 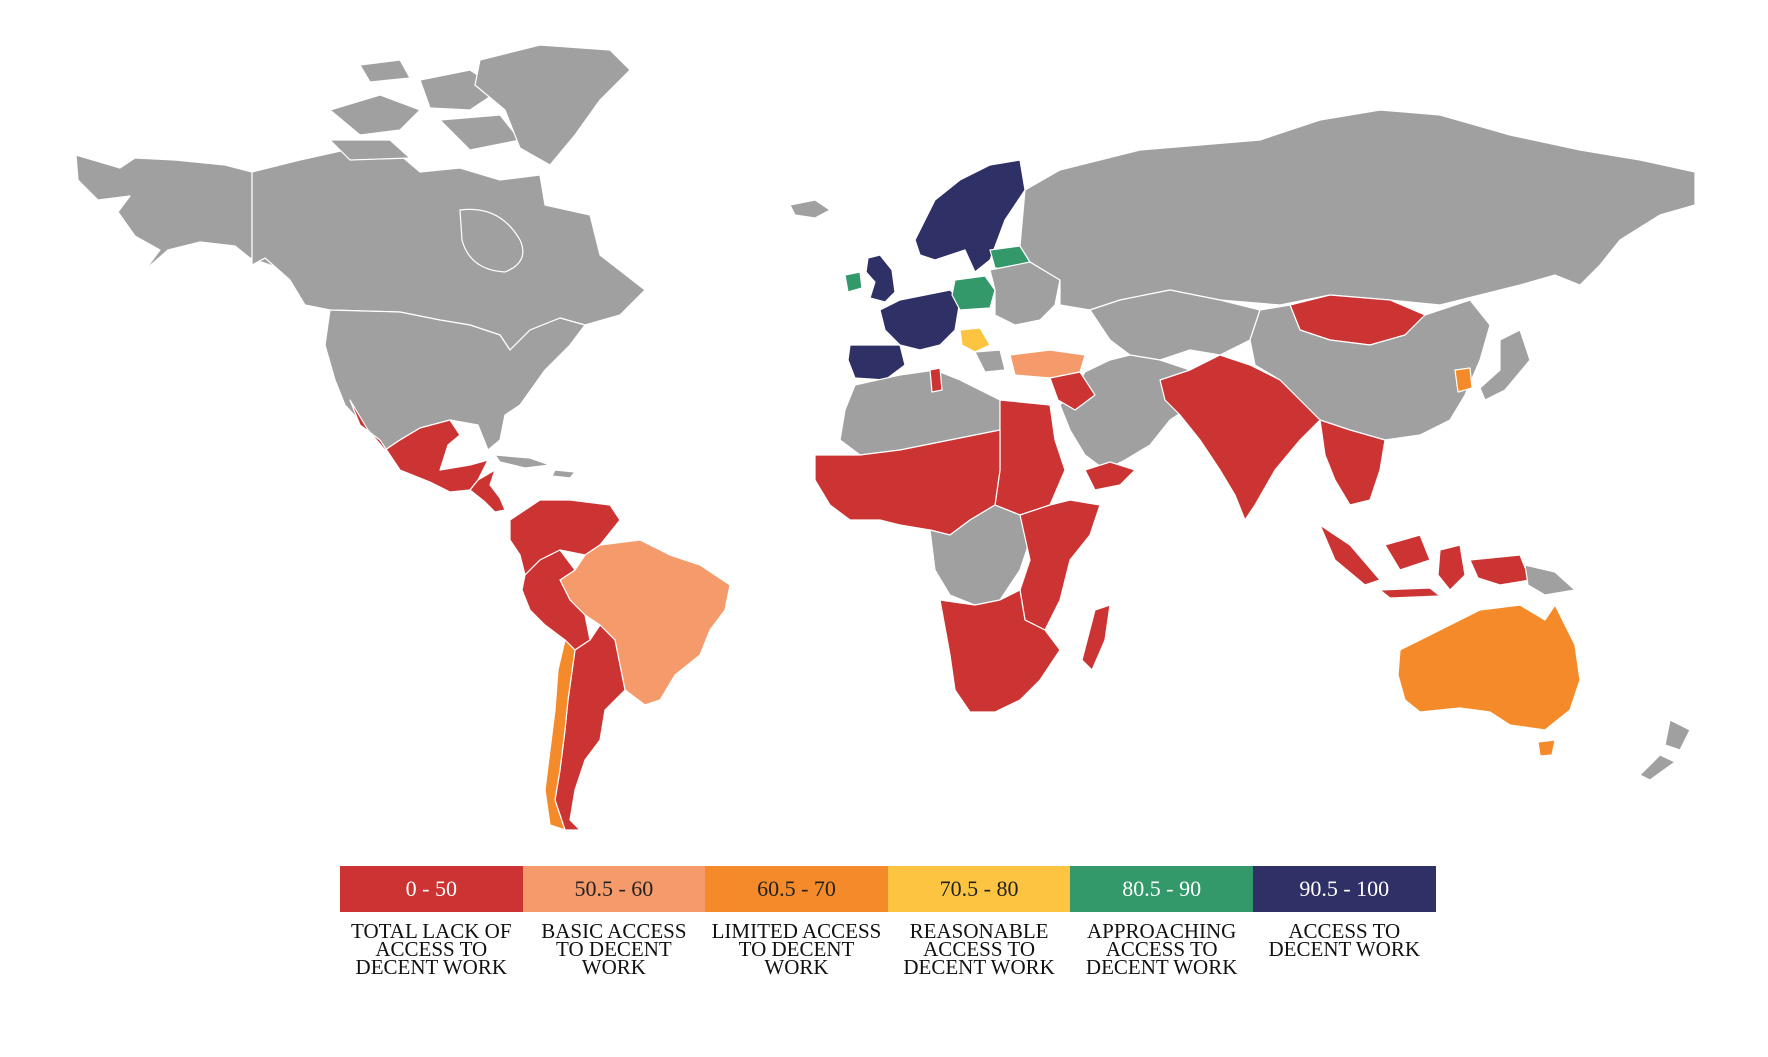 I want to click on yemen, so click(x=1110, y=476).